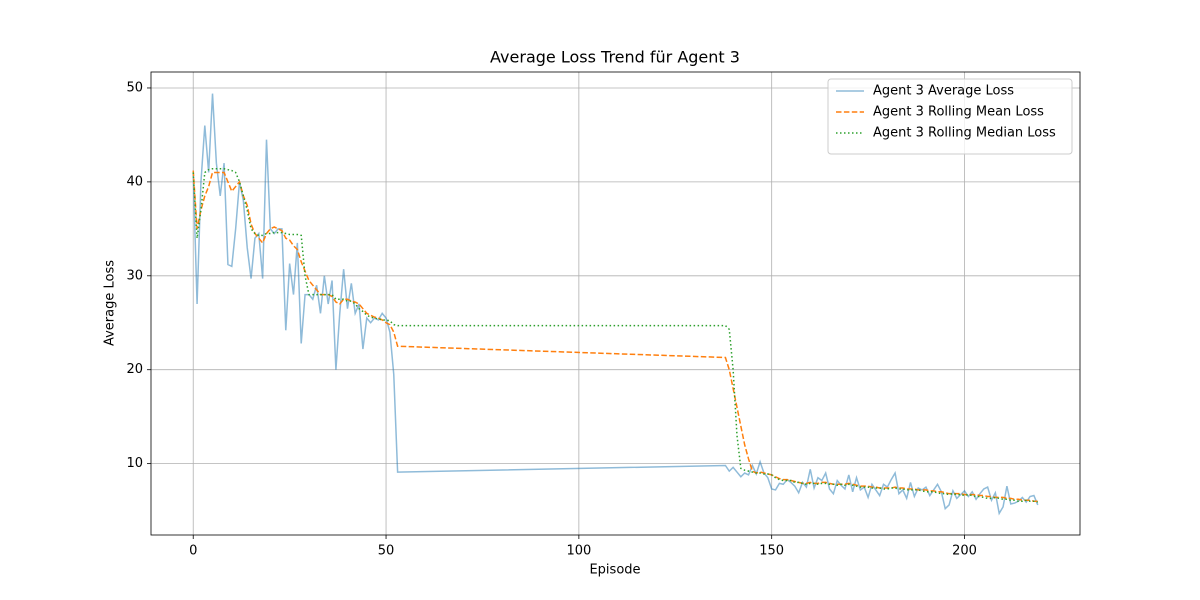 This screenshot has height=600, width=1200. I want to click on x-tick-label: 150, so click(771, 551).